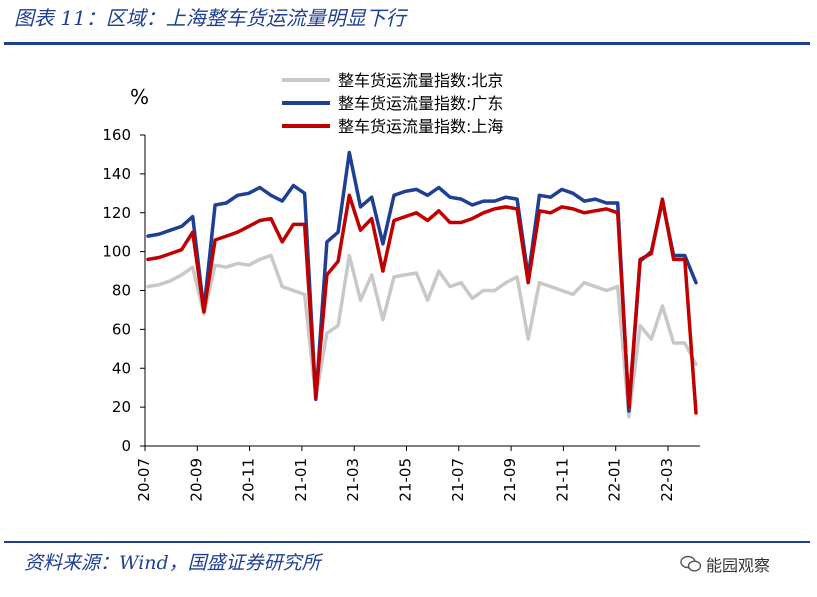 Image resolution: width=817 pixels, height=597 pixels. What do you see at coordinates (116, 252) in the screenshot?
I see `y-tick-label: 100` at bounding box center [116, 252].